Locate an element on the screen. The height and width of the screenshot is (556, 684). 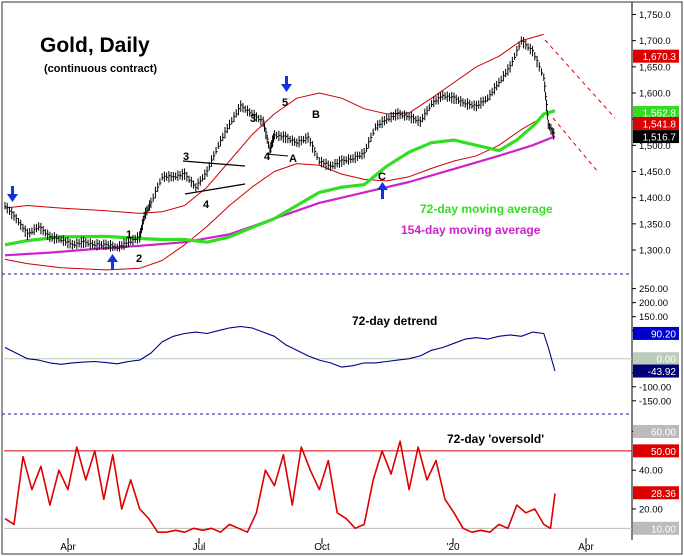
oversold-oscillator-line is located at coordinates (280, 487).